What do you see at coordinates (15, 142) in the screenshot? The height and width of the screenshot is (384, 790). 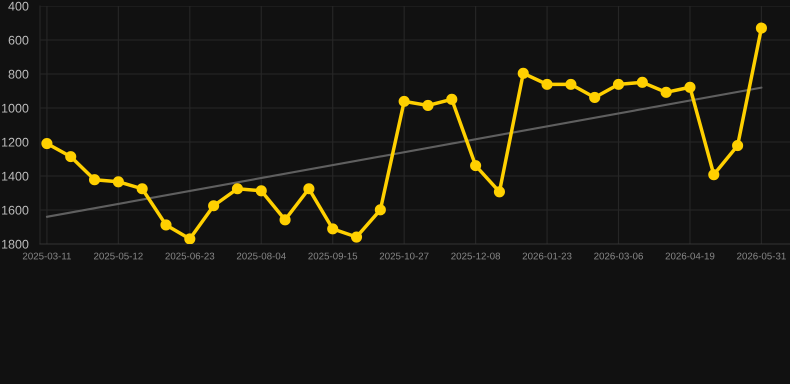 I see `y-tick-label: 1200` at bounding box center [15, 142].